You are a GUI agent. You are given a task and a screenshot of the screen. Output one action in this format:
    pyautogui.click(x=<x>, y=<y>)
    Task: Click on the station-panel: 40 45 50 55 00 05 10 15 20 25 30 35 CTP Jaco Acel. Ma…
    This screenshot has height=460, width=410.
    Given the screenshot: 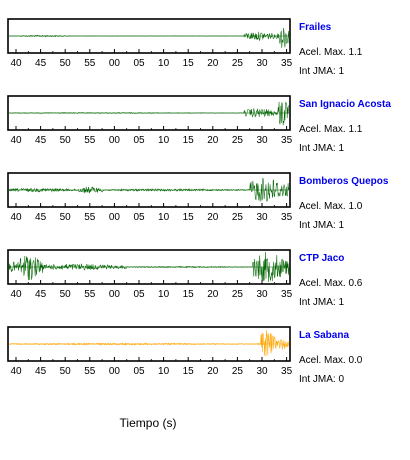 What is the action you would take?
    pyautogui.click(x=185, y=278)
    